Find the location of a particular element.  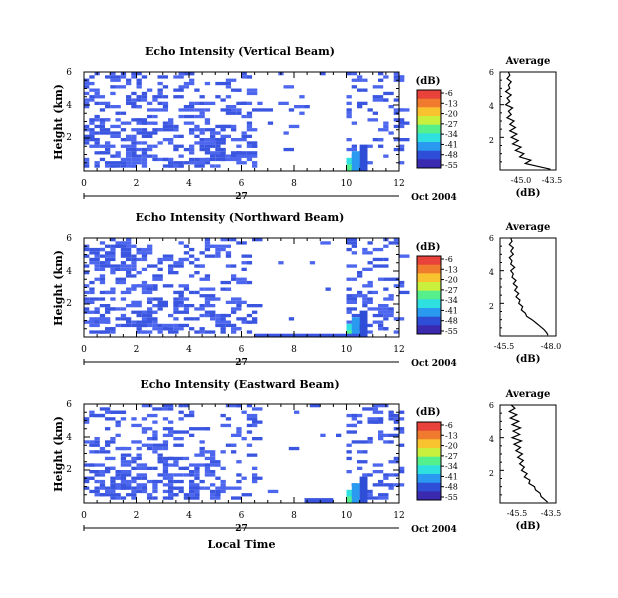

colorbar-tick-label: -34 is located at coordinates (451, 300).